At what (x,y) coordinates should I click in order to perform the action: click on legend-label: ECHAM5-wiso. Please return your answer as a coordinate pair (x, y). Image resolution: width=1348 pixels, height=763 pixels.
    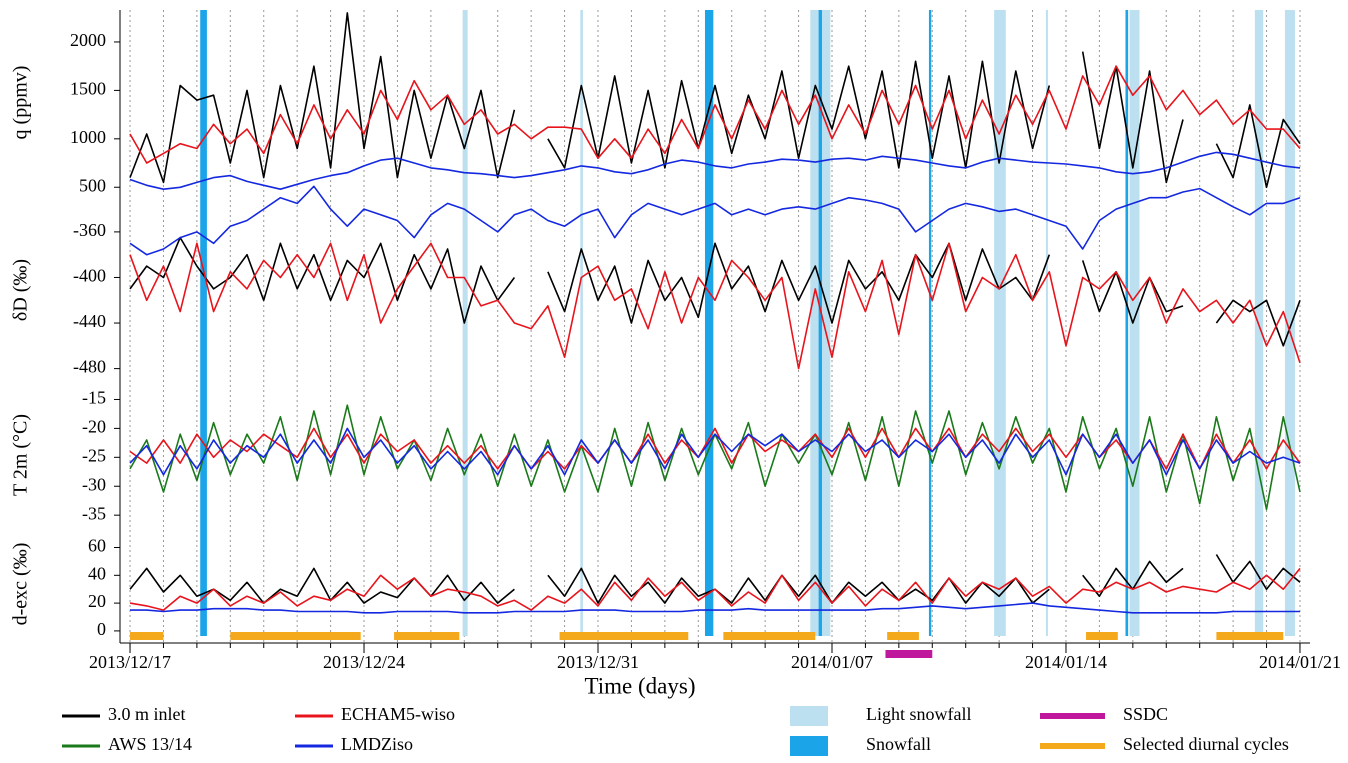
    Looking at the image, I should click on (398, 714).